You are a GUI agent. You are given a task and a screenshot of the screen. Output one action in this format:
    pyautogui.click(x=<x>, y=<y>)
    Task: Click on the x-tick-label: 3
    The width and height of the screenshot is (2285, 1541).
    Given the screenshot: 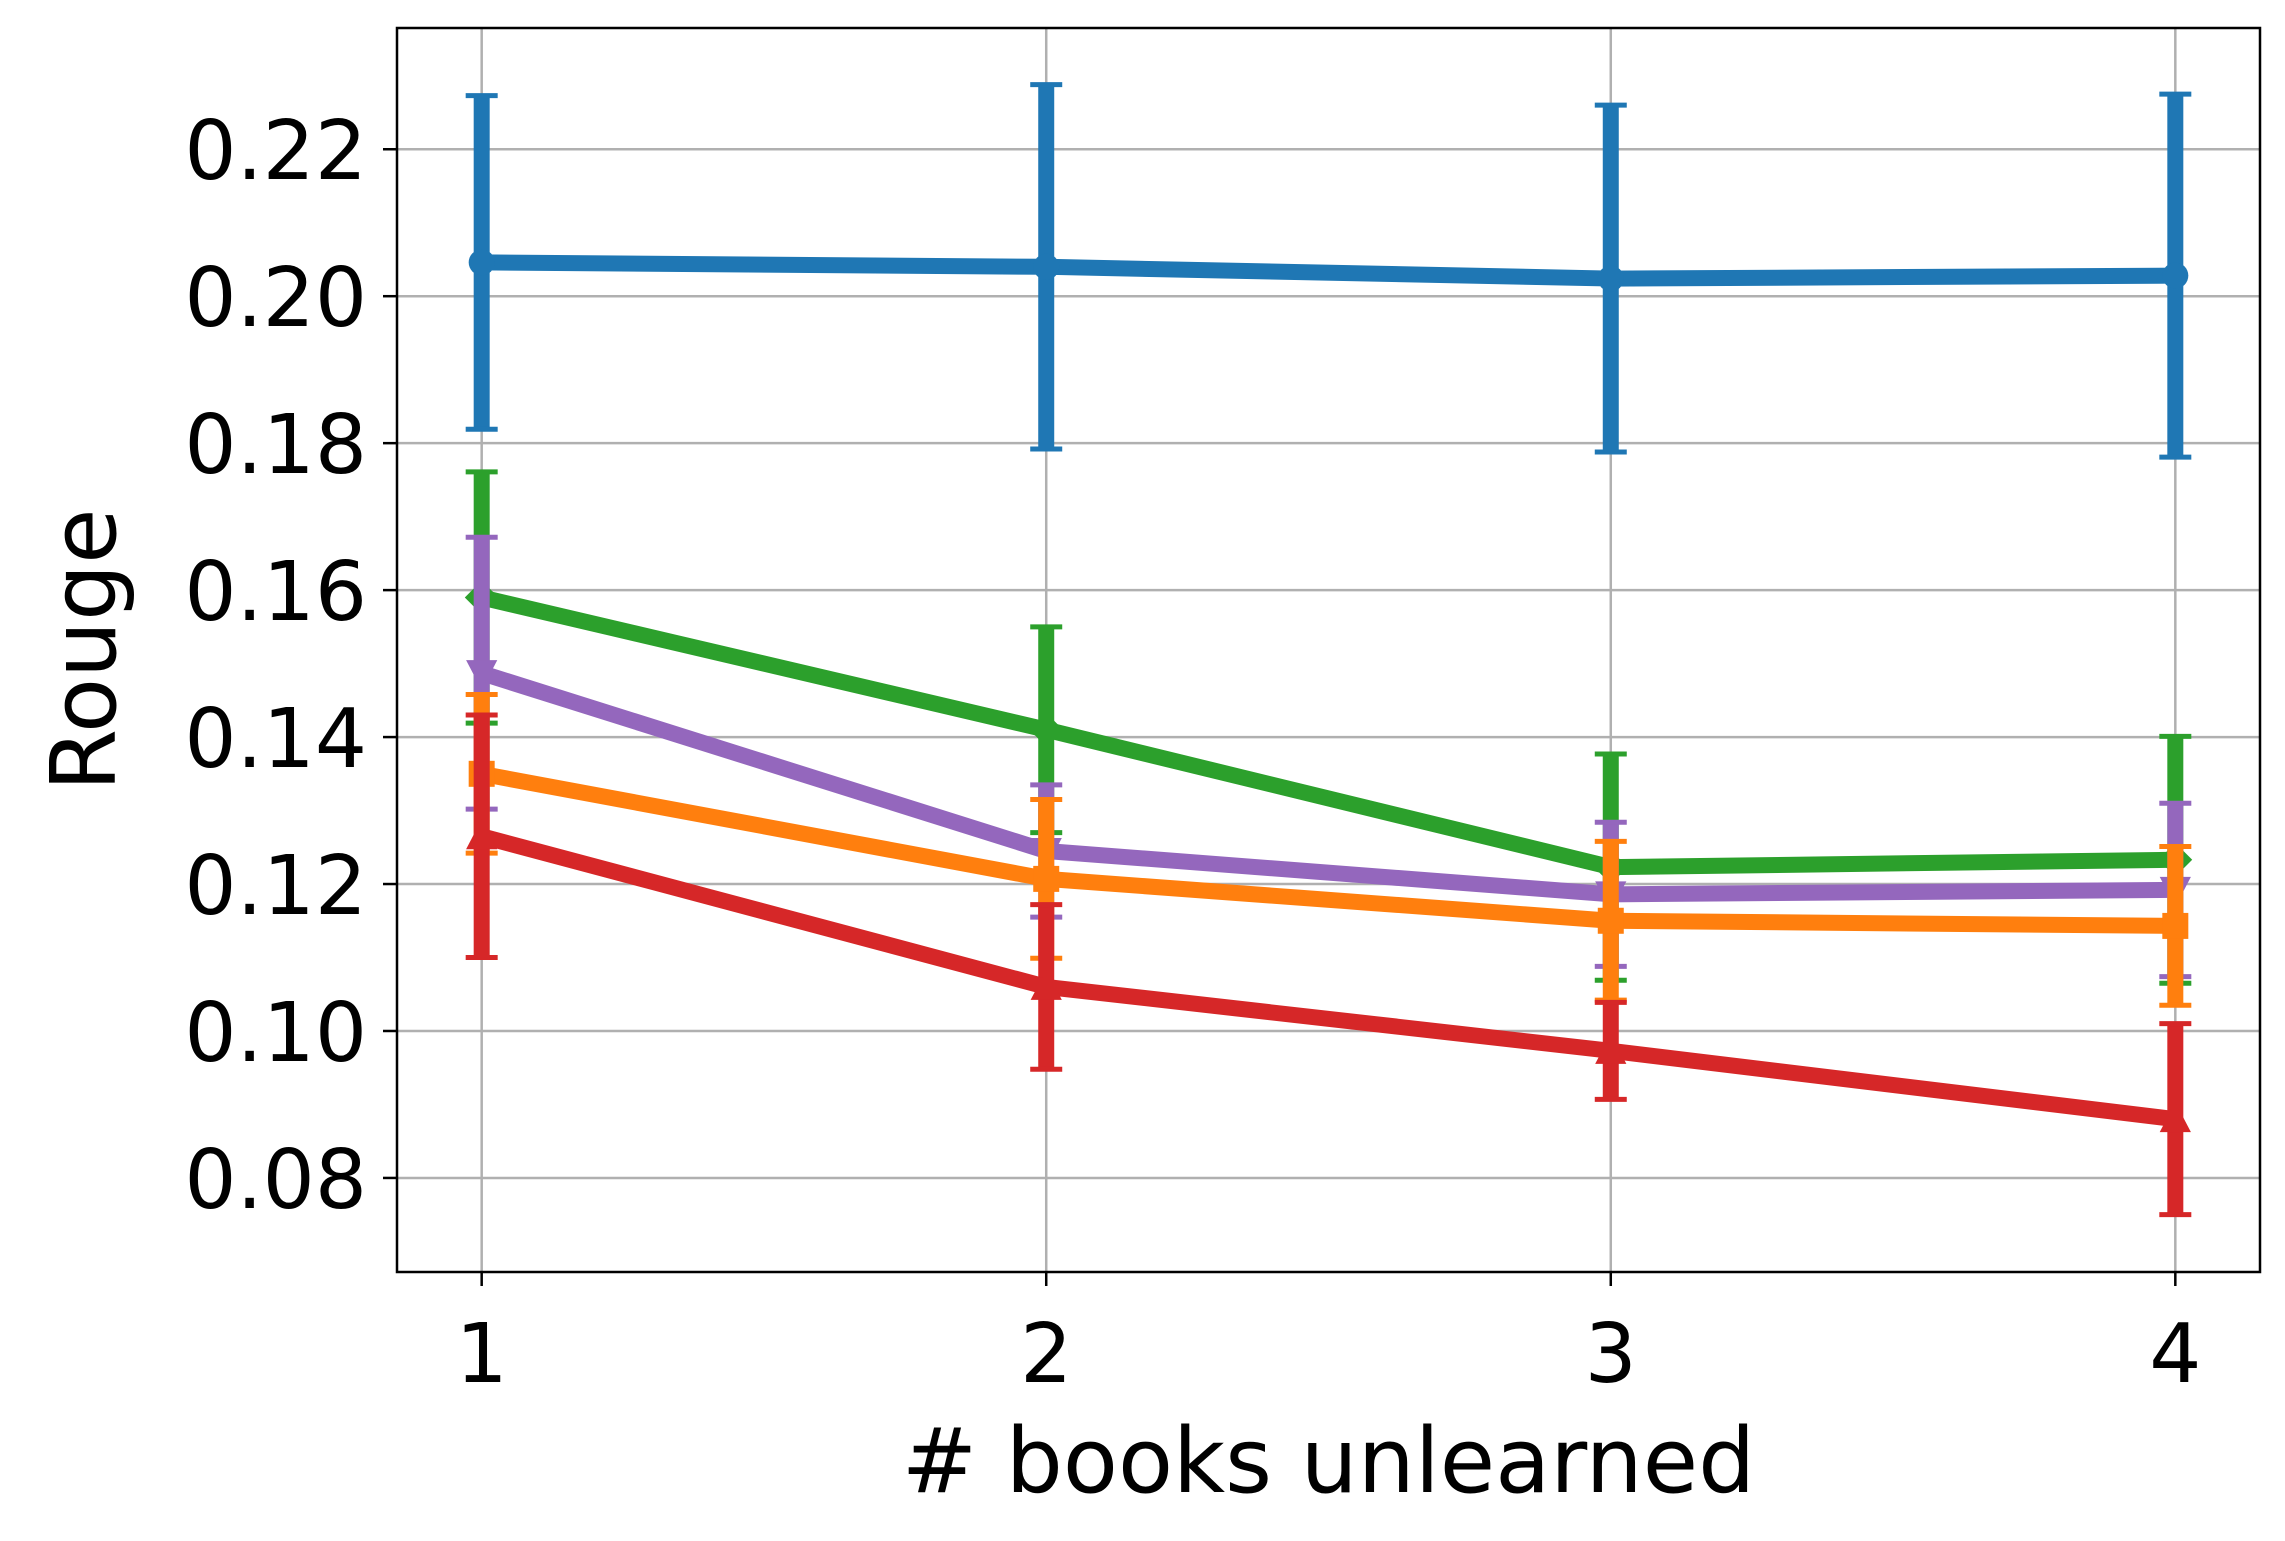 What is the action you would take?
    pyautogui.click(x=1611, y=1354)
    